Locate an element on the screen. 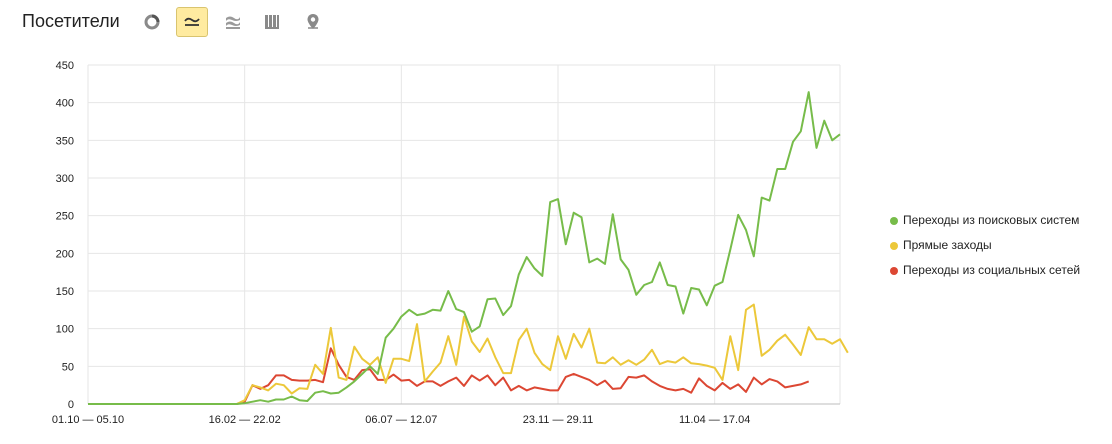  y-tick-label: 250 is located at coordinates (65, 217).